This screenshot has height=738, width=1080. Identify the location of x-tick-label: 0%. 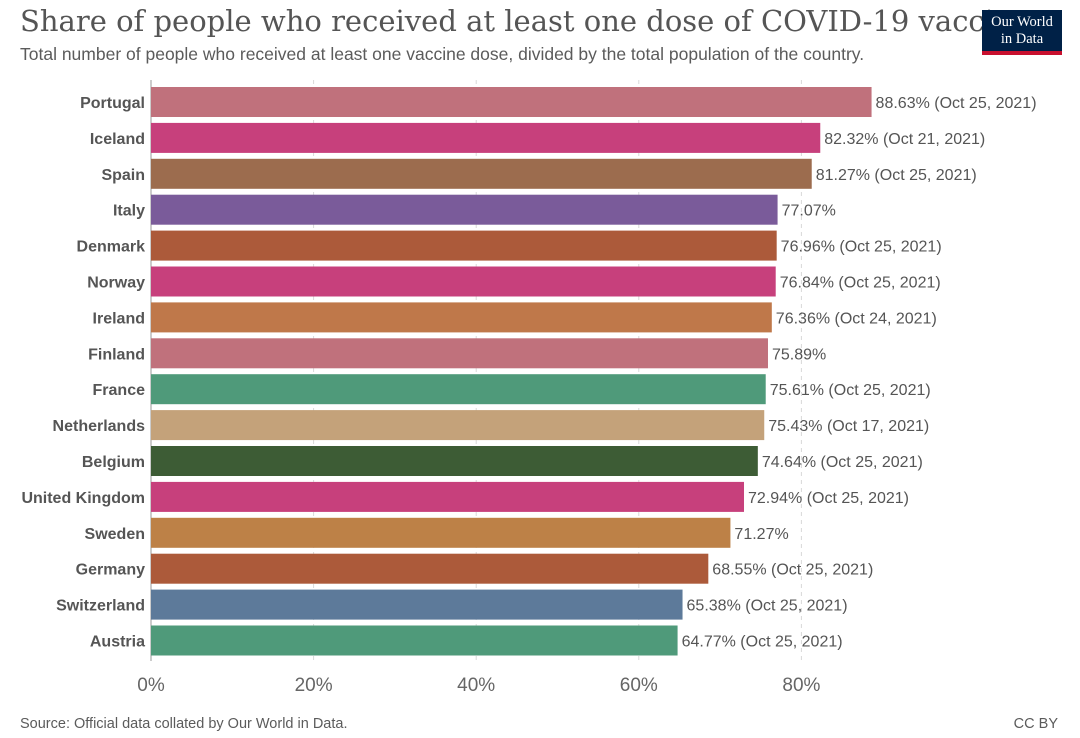
(151, 685).